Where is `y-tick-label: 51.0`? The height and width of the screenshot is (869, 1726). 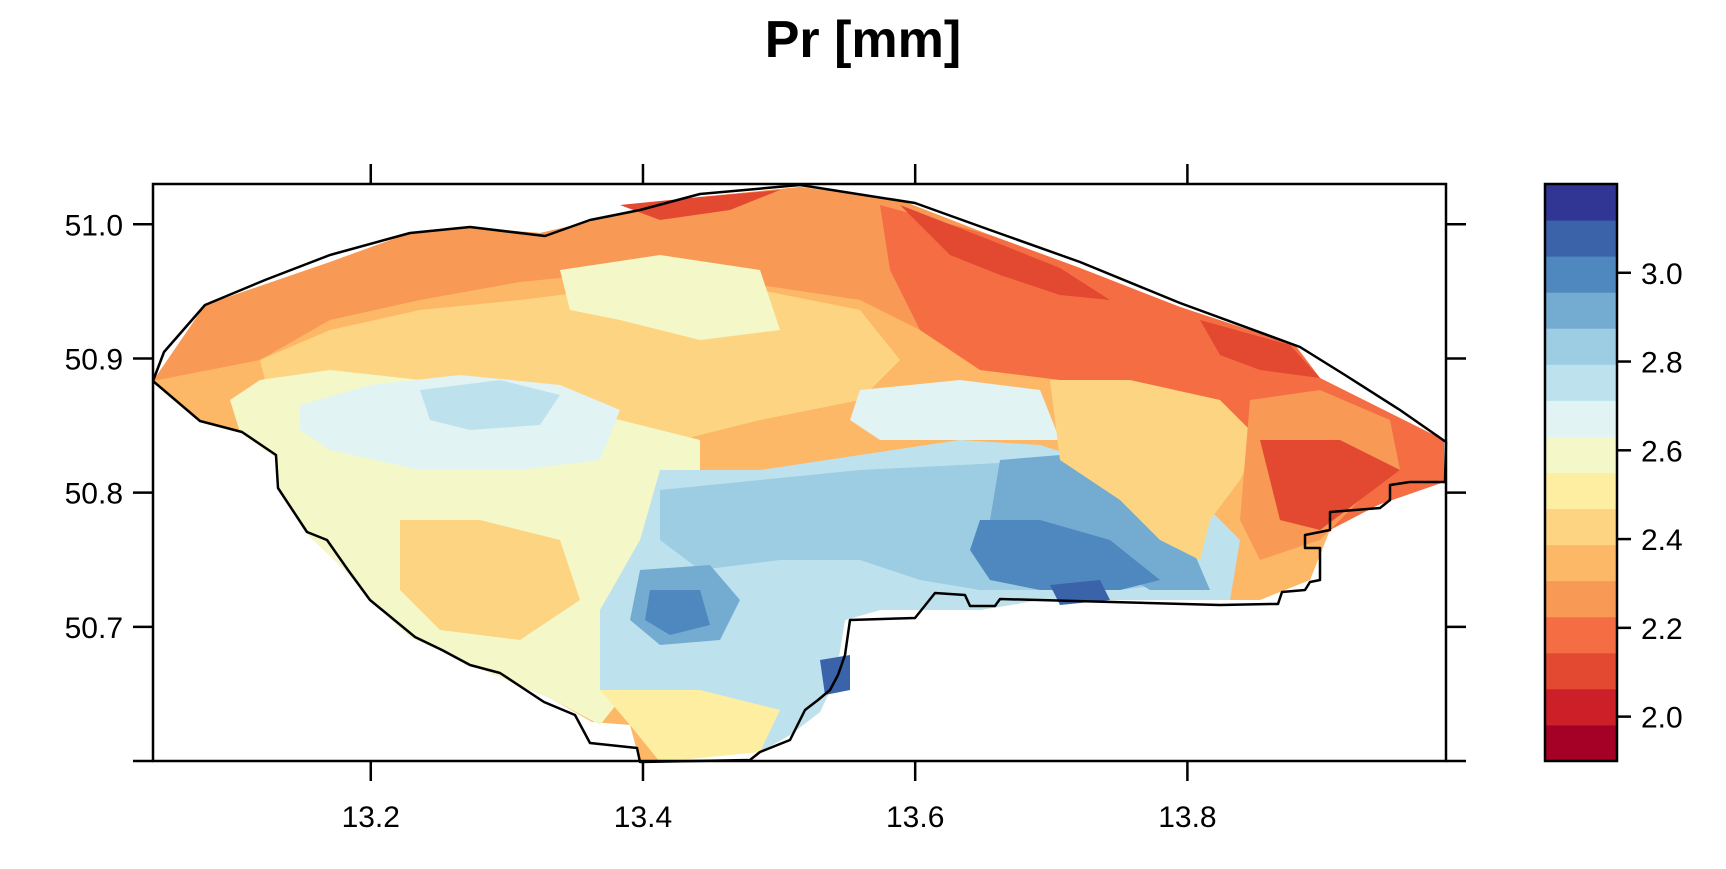 y-tick-label: 51.0 is located at coordinates (94, 225).